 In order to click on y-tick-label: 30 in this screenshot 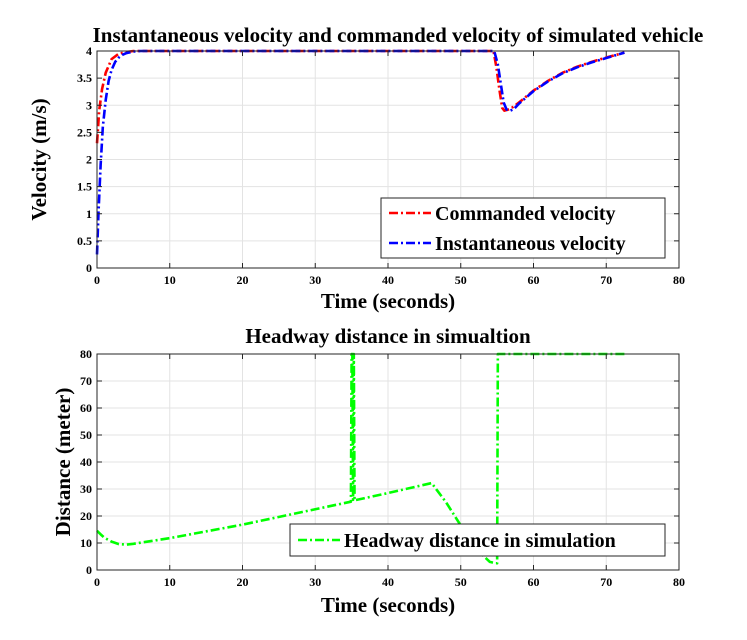, I will do `click(86, 489)`.